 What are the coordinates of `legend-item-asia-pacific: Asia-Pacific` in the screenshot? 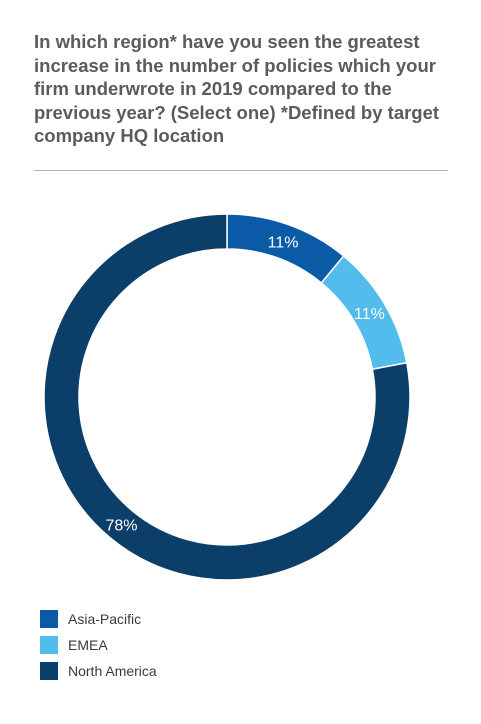 It's located at (98, 619).